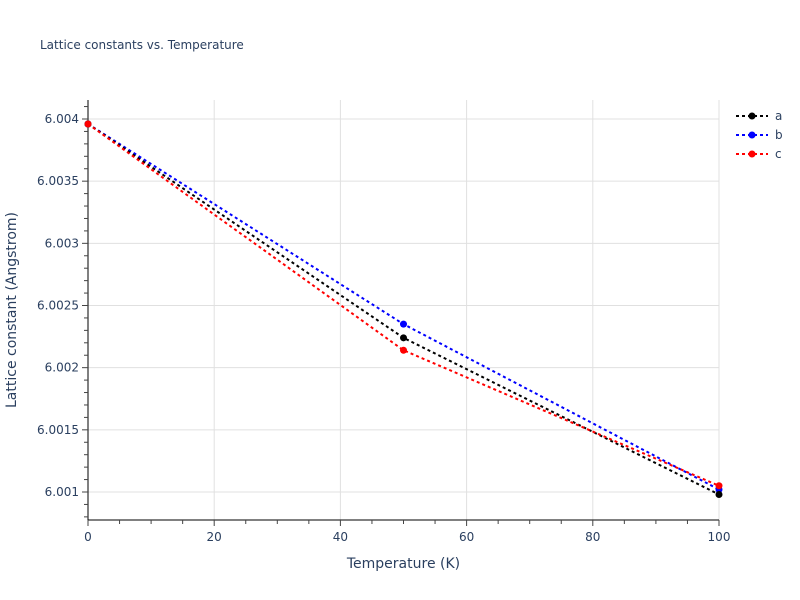 This screenshot has height=600, width=800. I want to click on y-axis-title: Lattice constant (Angstrom), so click(12, 310).